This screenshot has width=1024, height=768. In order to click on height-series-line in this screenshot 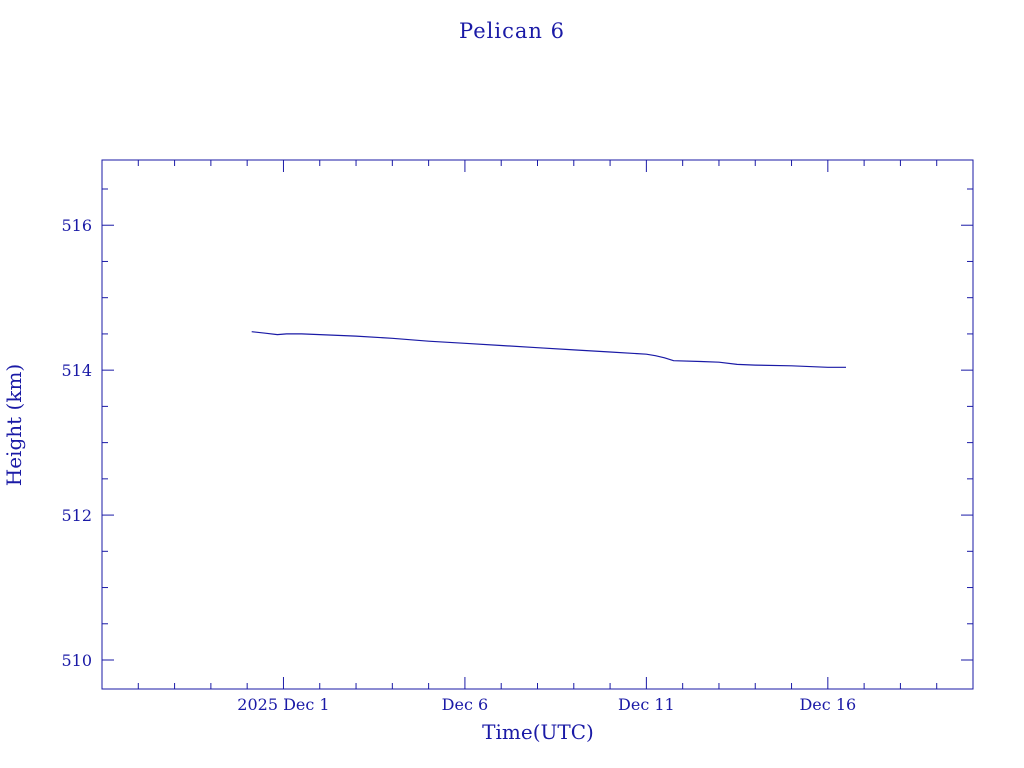, I will do `click(548, 349)`.